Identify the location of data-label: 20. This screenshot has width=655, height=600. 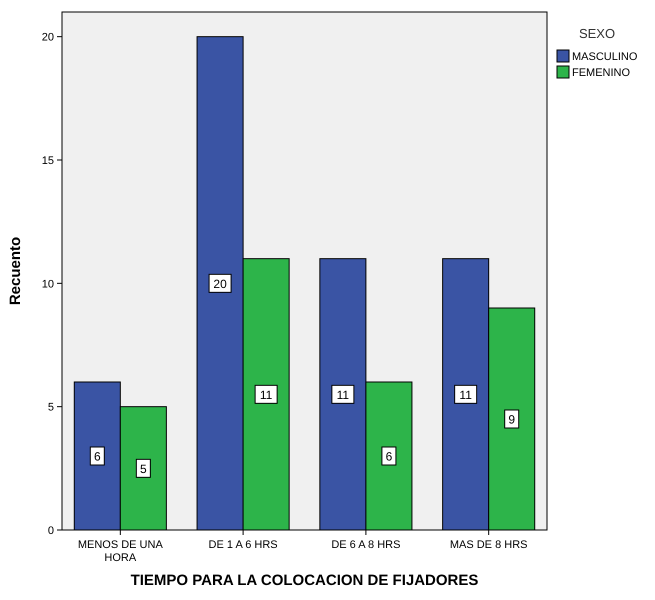
(220, 283).